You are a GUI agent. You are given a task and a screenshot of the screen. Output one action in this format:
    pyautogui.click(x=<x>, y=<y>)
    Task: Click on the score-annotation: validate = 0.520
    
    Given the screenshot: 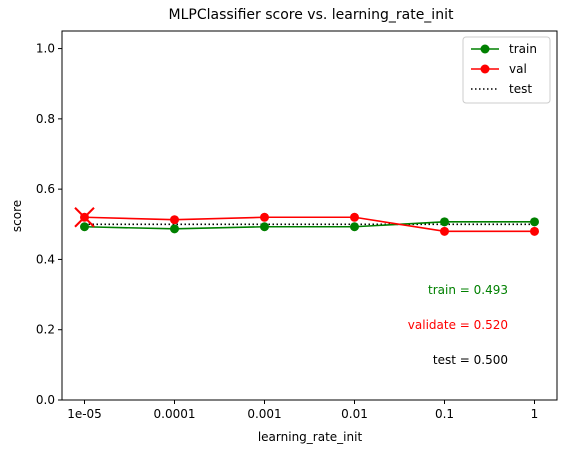 What is the action you would take?
    pyautogui.click(x=458, y=325)
    